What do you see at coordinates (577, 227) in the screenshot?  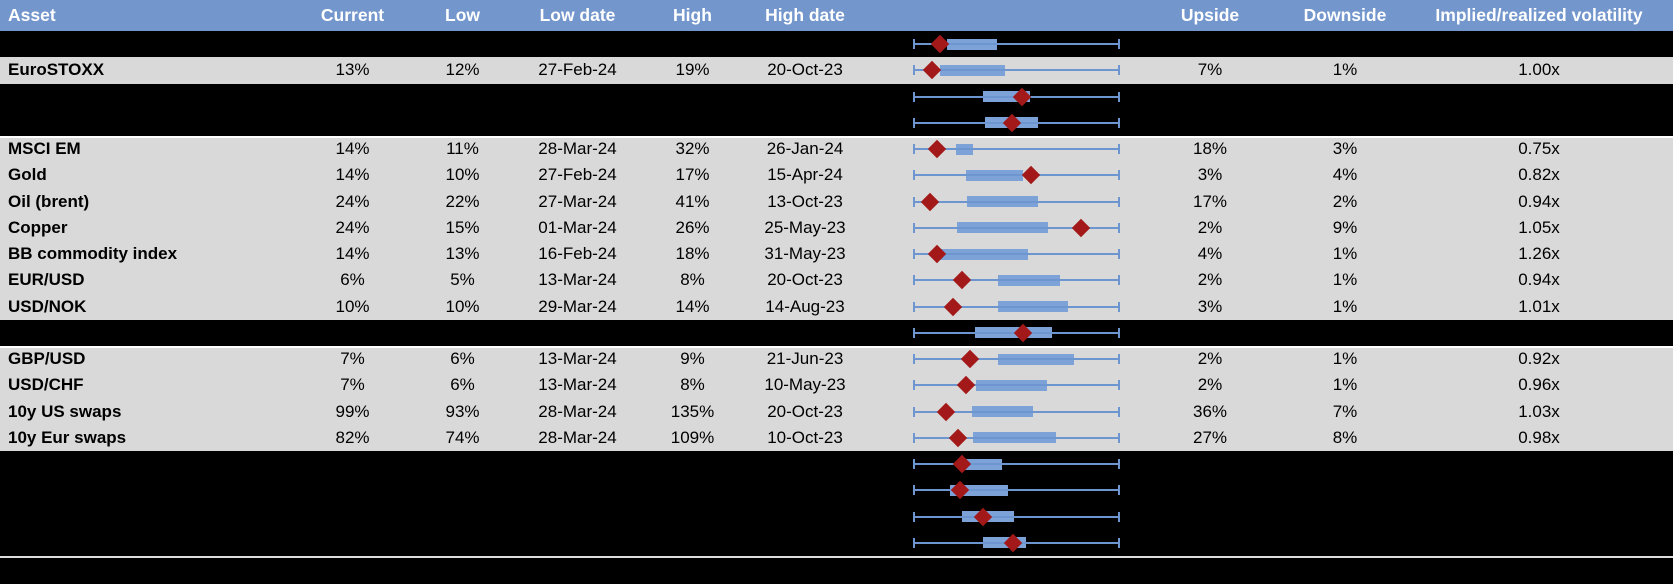 I see `low-date: 01-Mar-24` at bounding box center [577, 227].